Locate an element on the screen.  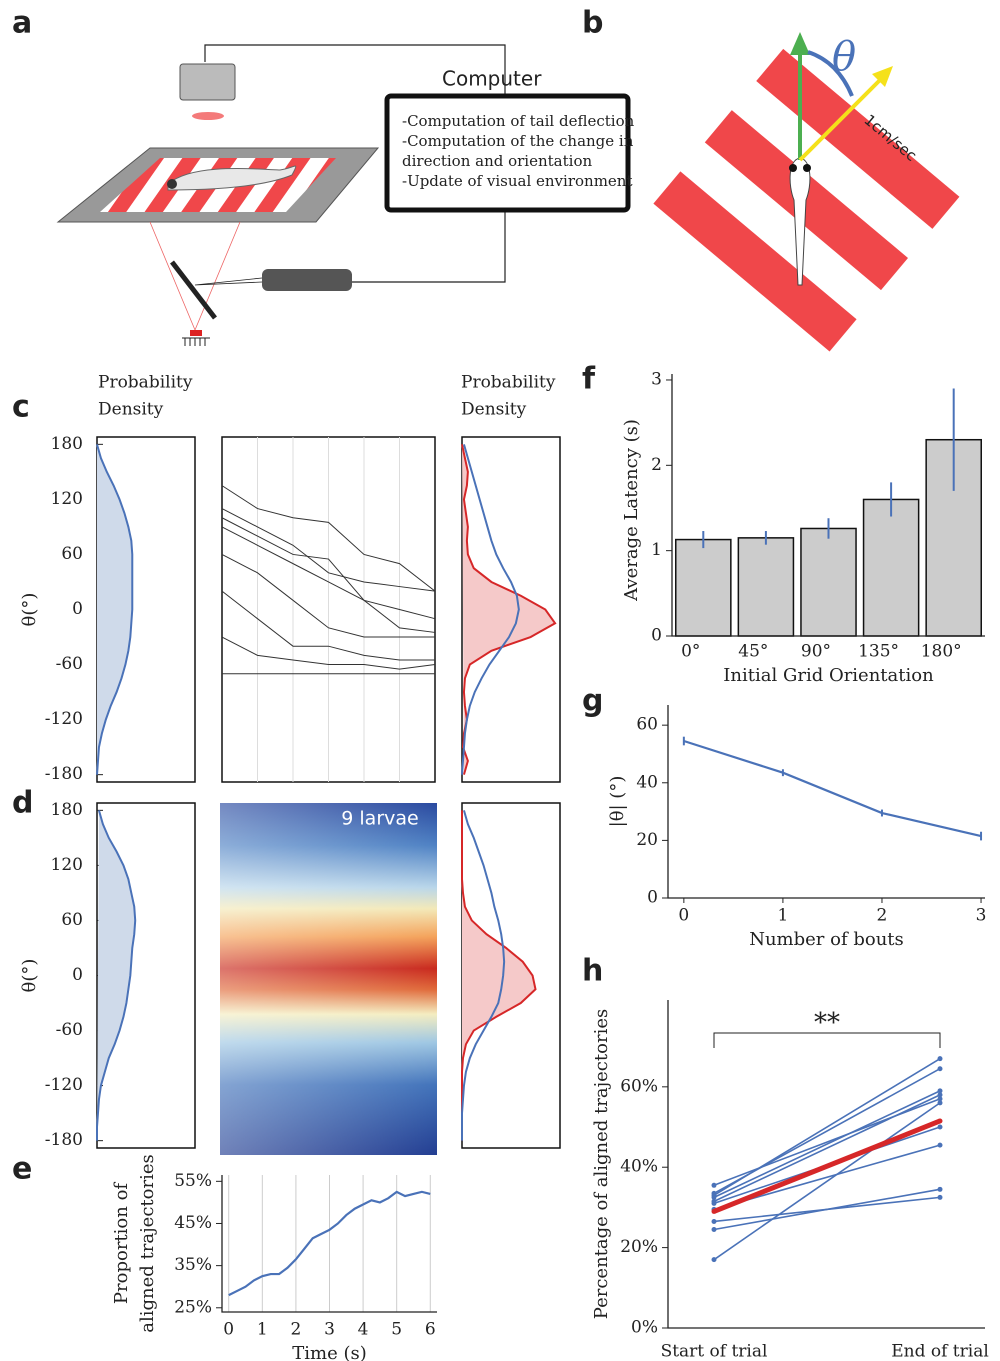
panel-label: e is located at coordinates (22, 1169).